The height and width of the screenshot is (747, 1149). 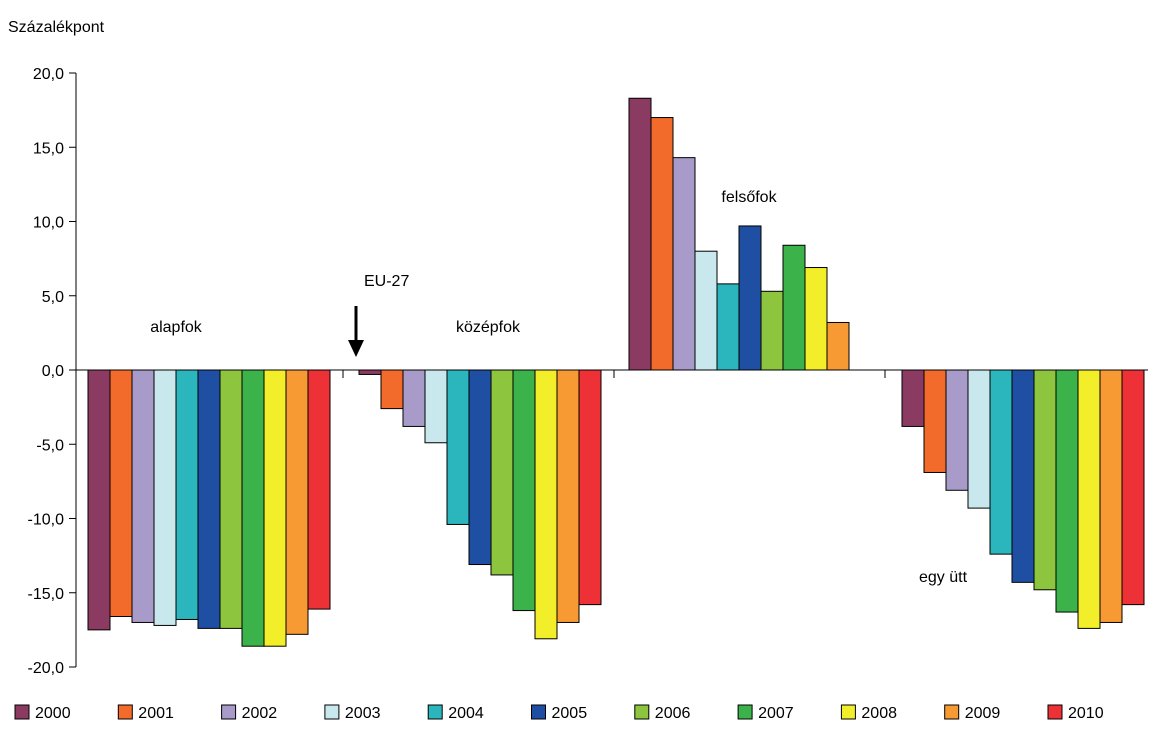 I want to click on legend-label: 2000, so click(x=53, y=713).